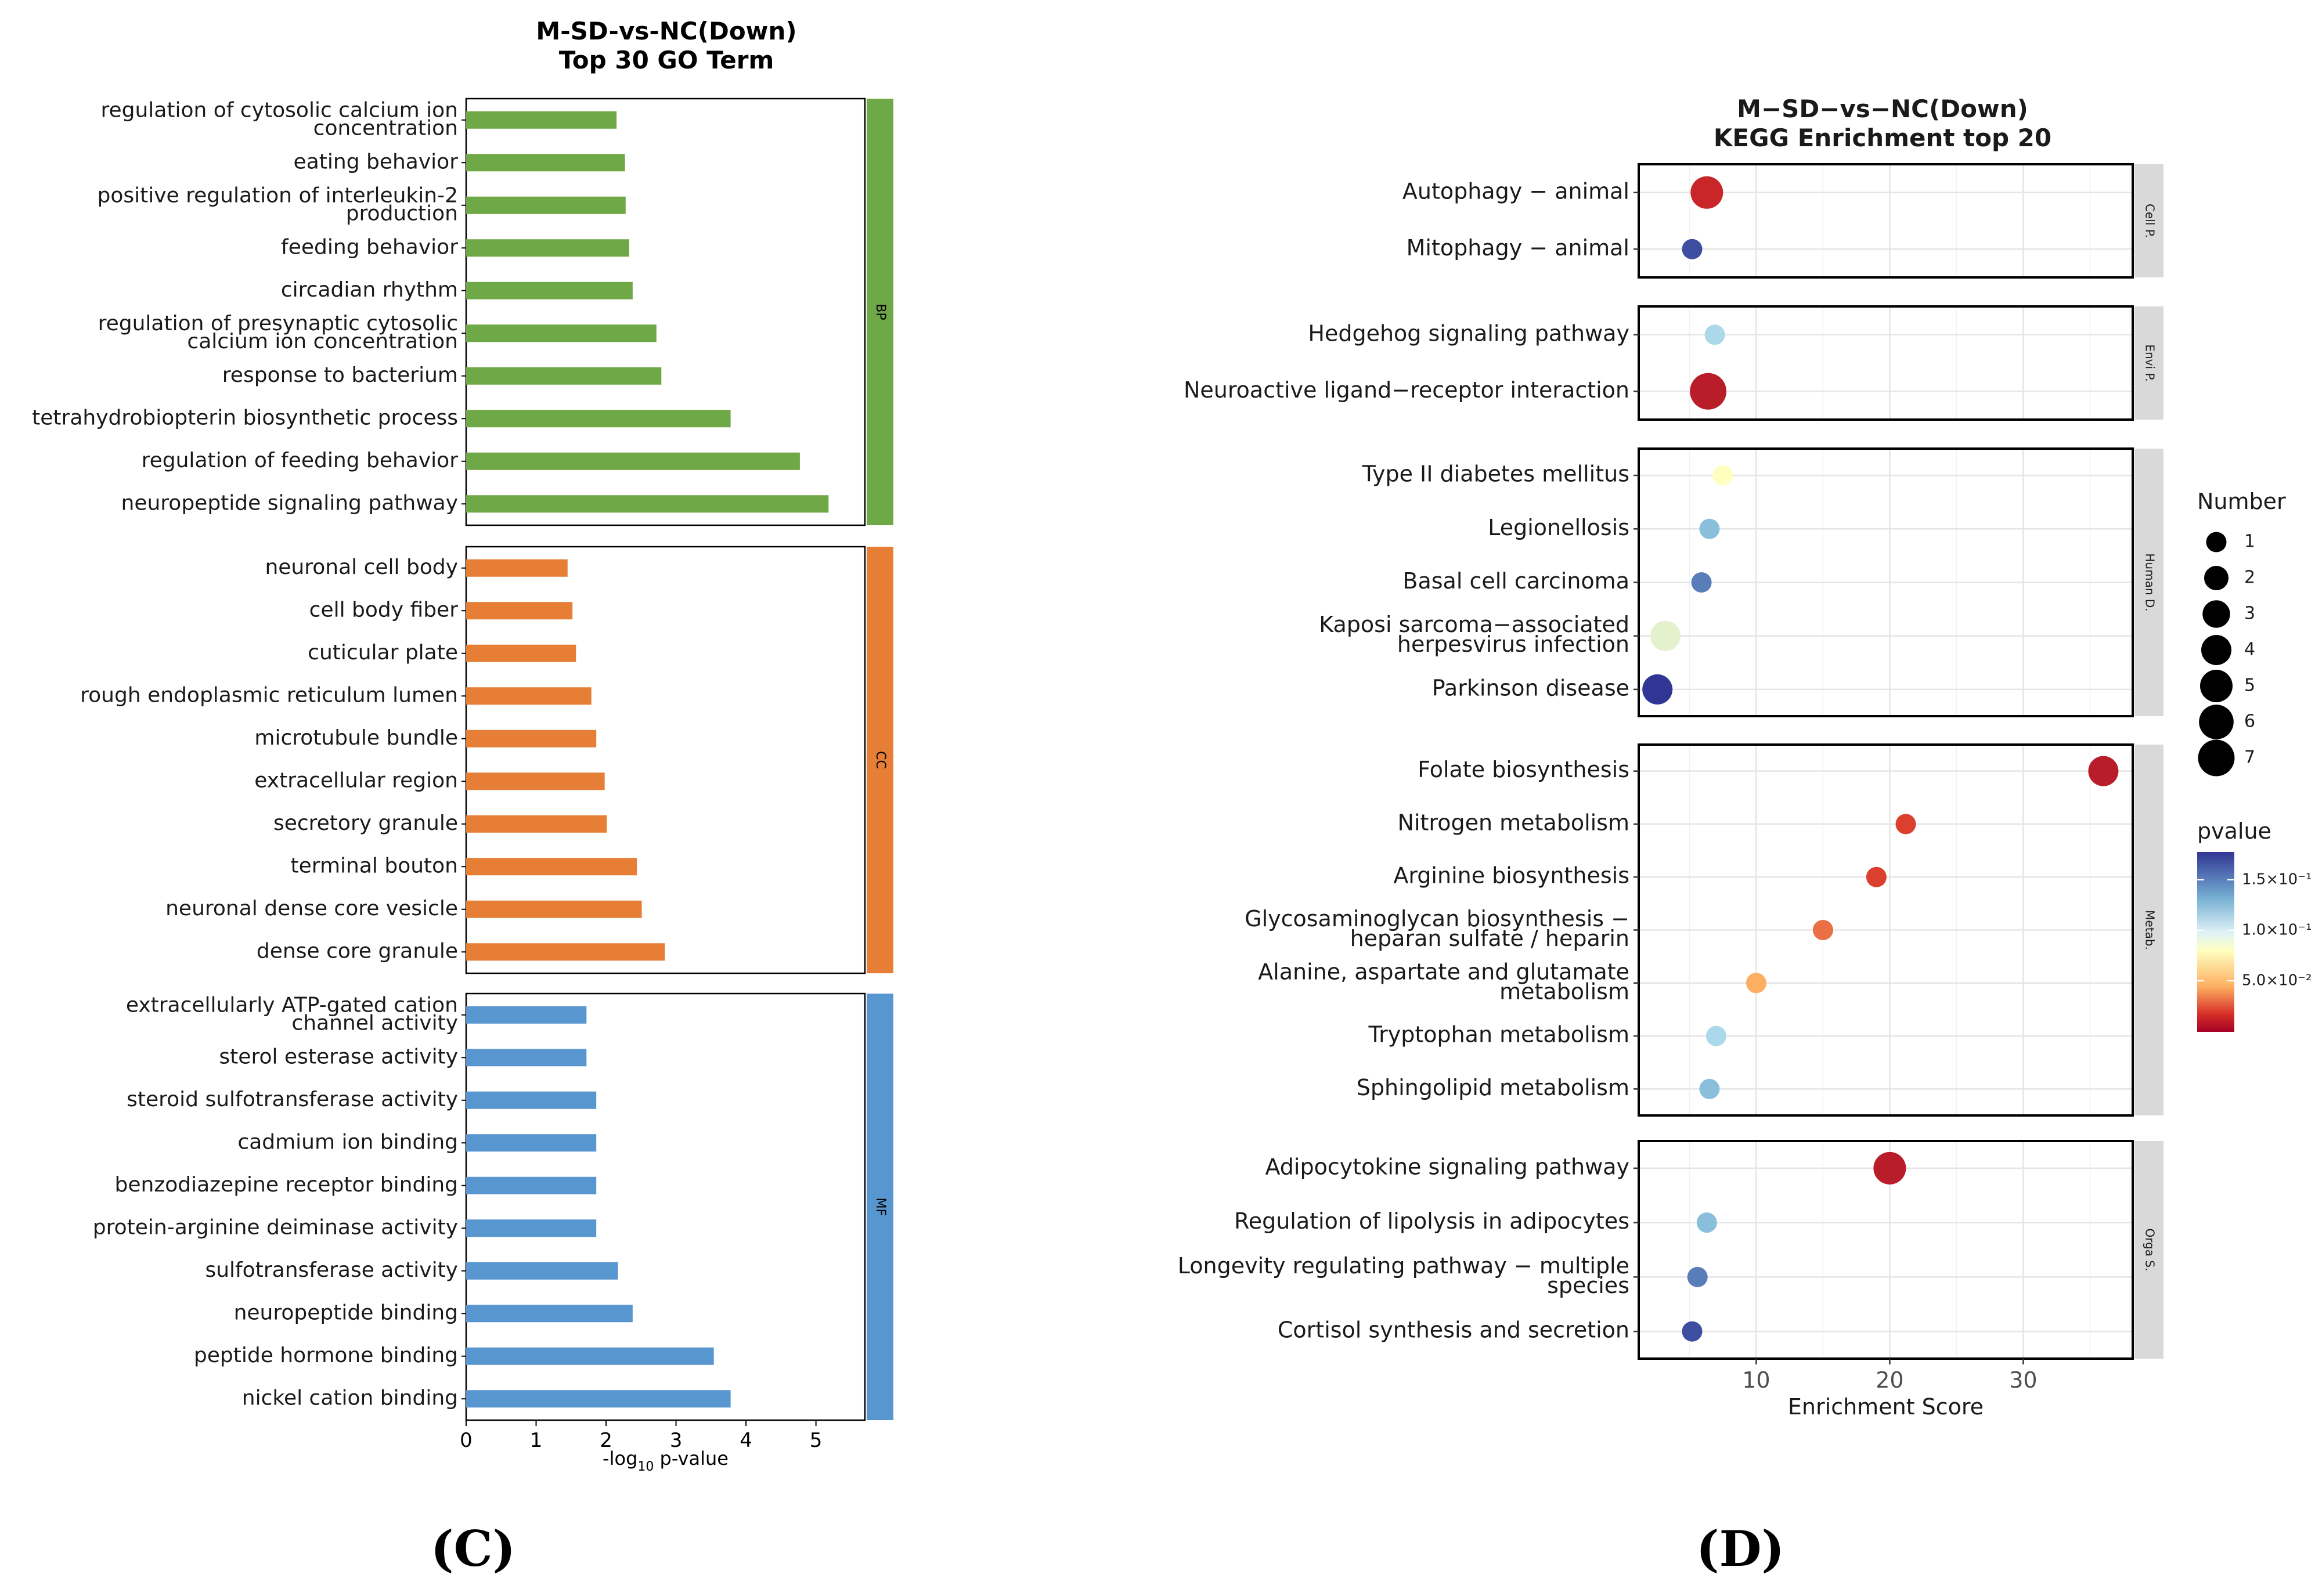  Describe the element at coordinates (473, 1549) in the screenshot. I see `panel-label-c: (C)` at that location.